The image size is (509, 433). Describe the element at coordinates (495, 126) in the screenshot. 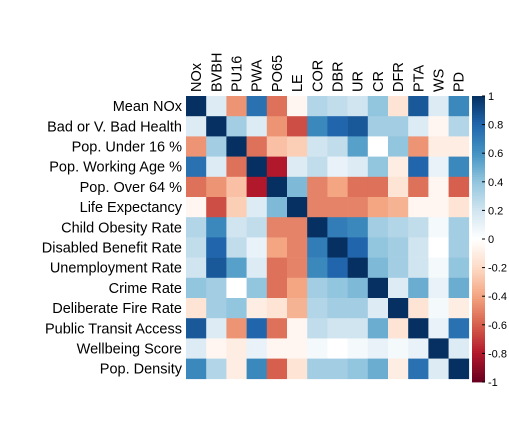

I see `colorbar-tick-label: 0.8` at that location.